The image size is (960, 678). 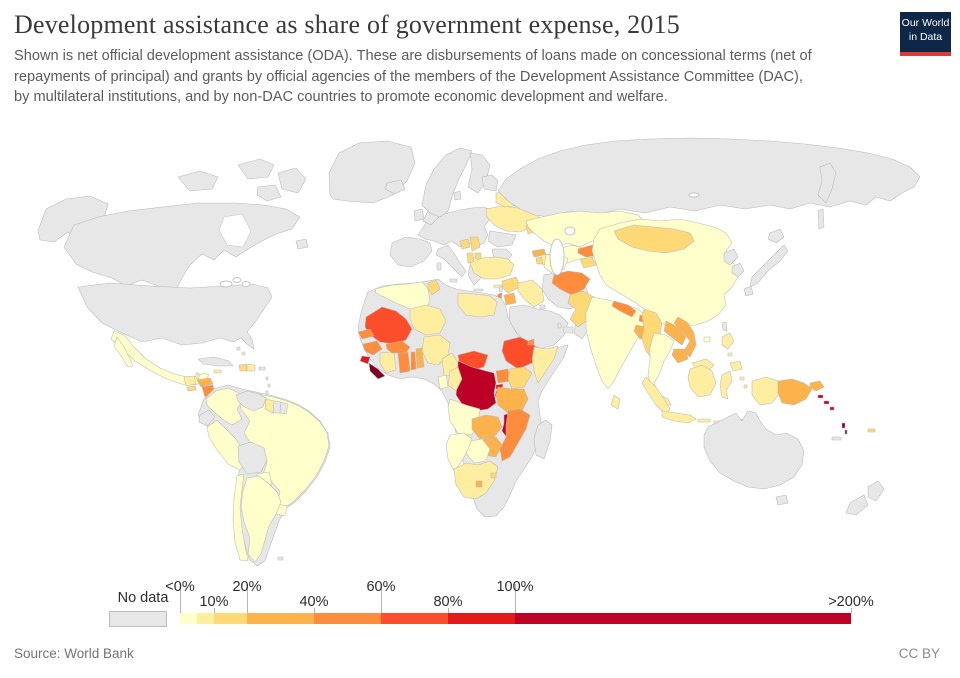 What do you see at coordinates (766, 391) in the screenshot?
I see `country-indonesia-west-papua` at bounding box center [766, 391].